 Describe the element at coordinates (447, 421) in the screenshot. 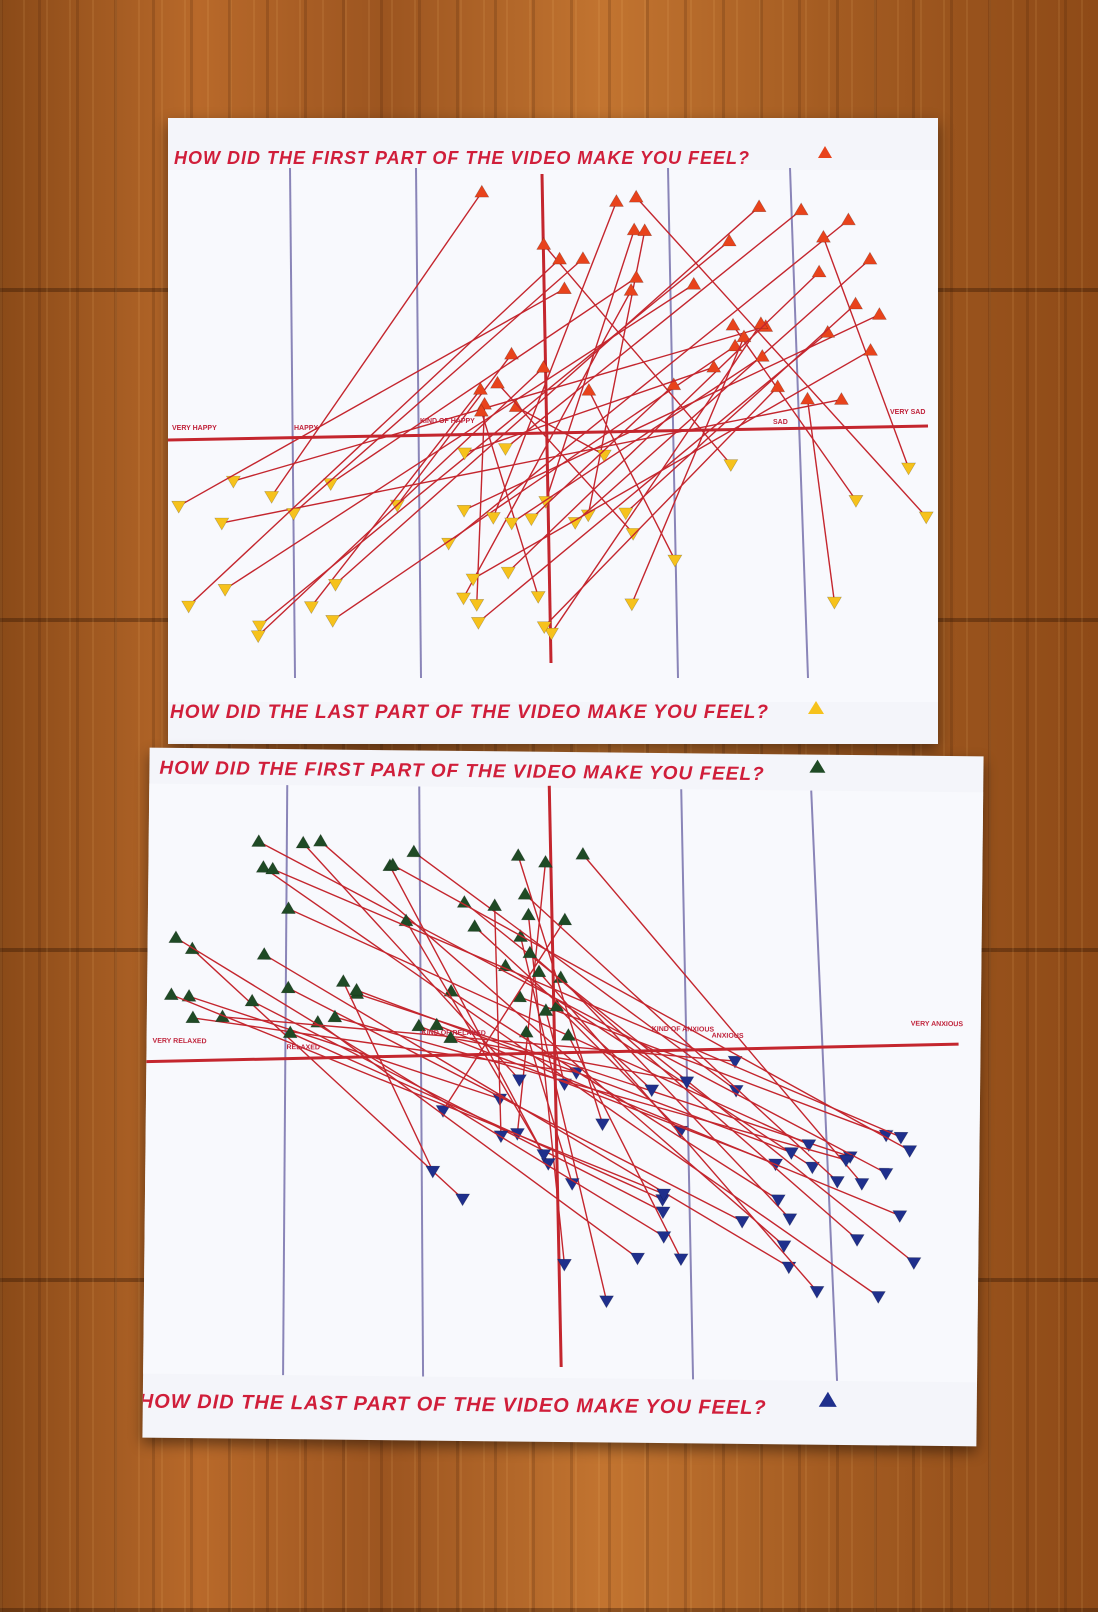

I see `axis-label: KIND OF HAPPY` at that location.